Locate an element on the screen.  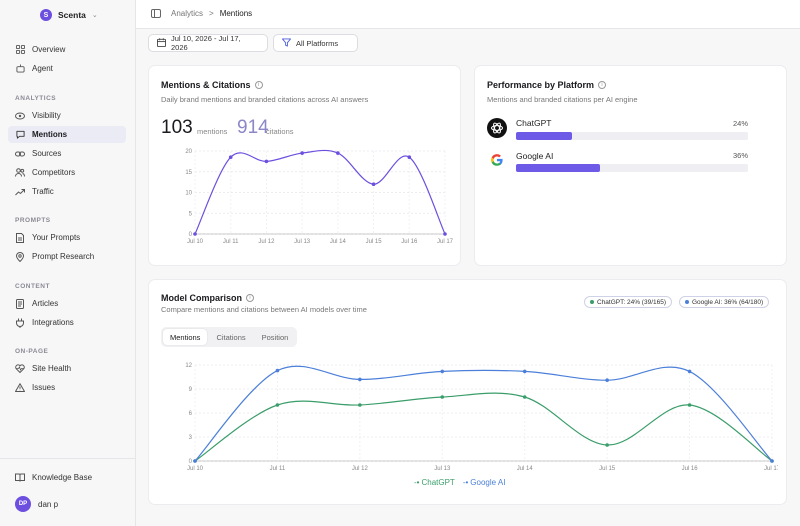
y-tick-label: 0 is located at coordinates (191, 235).